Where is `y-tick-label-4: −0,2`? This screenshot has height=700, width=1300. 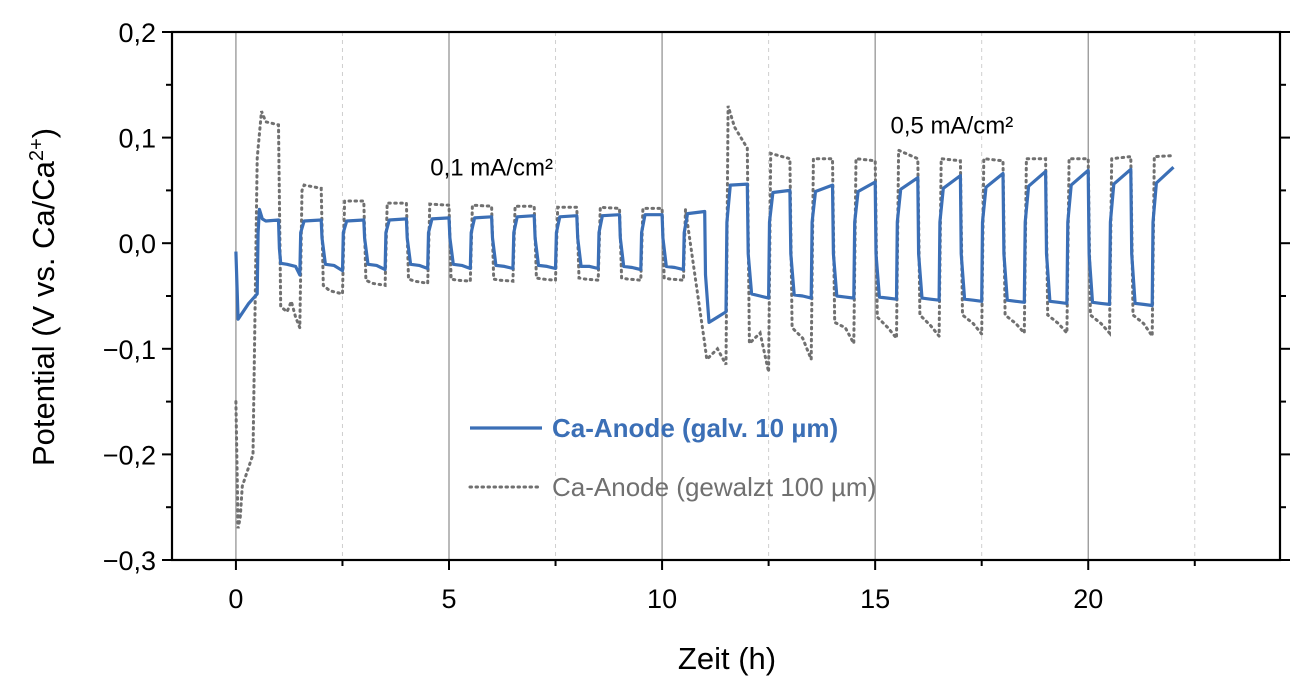
y-tick-label-4: −0,2 is located at coordinates (129, 455).